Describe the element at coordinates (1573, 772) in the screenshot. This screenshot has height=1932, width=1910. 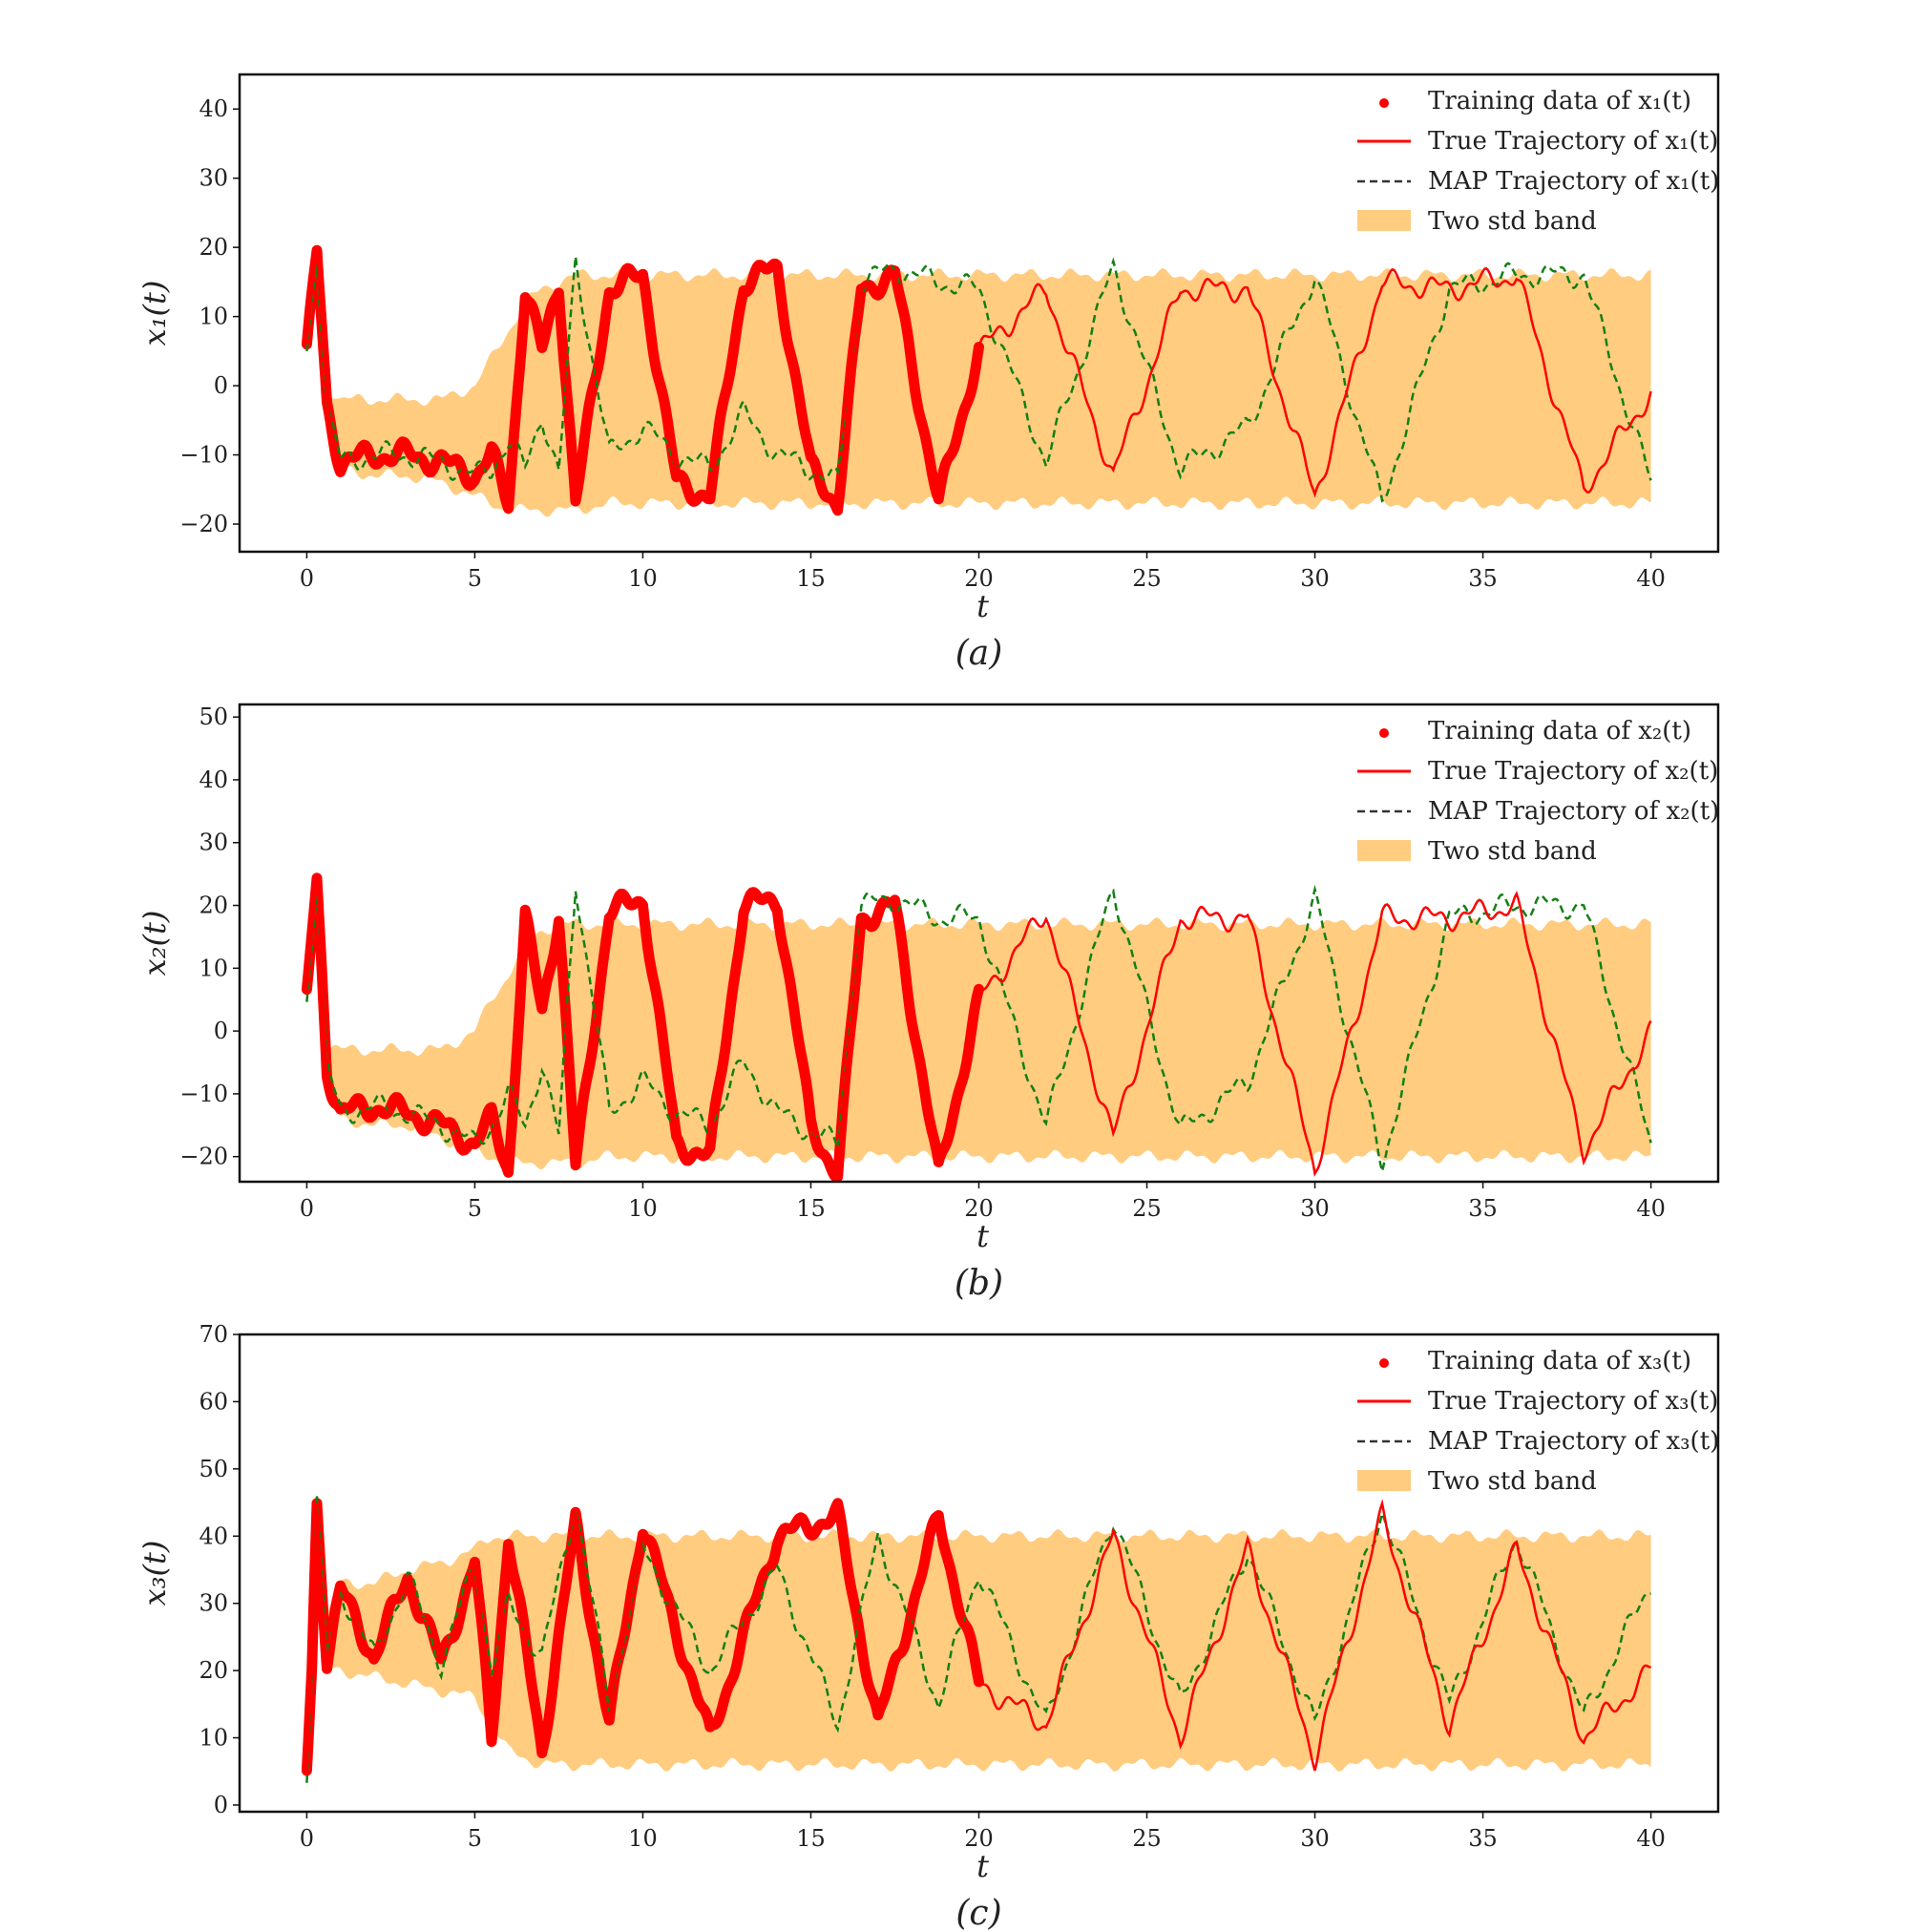
I see `legend-label: True Trajectory of x₂(t)` at that location.